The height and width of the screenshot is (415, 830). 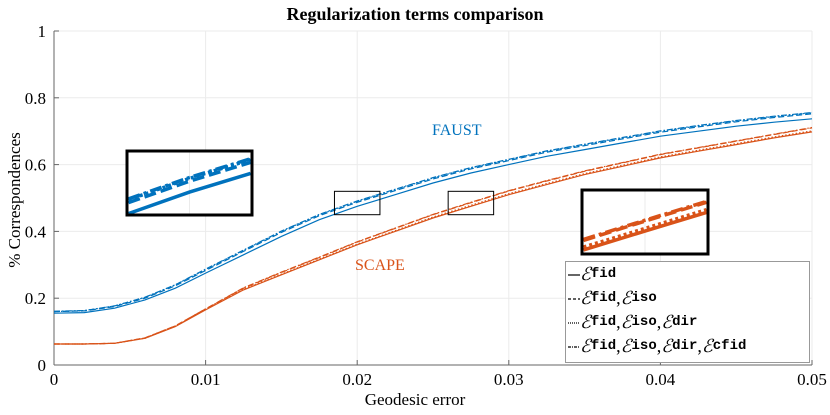 I want to click on x-tick-label: 0.05, so click(x=812, y=379).